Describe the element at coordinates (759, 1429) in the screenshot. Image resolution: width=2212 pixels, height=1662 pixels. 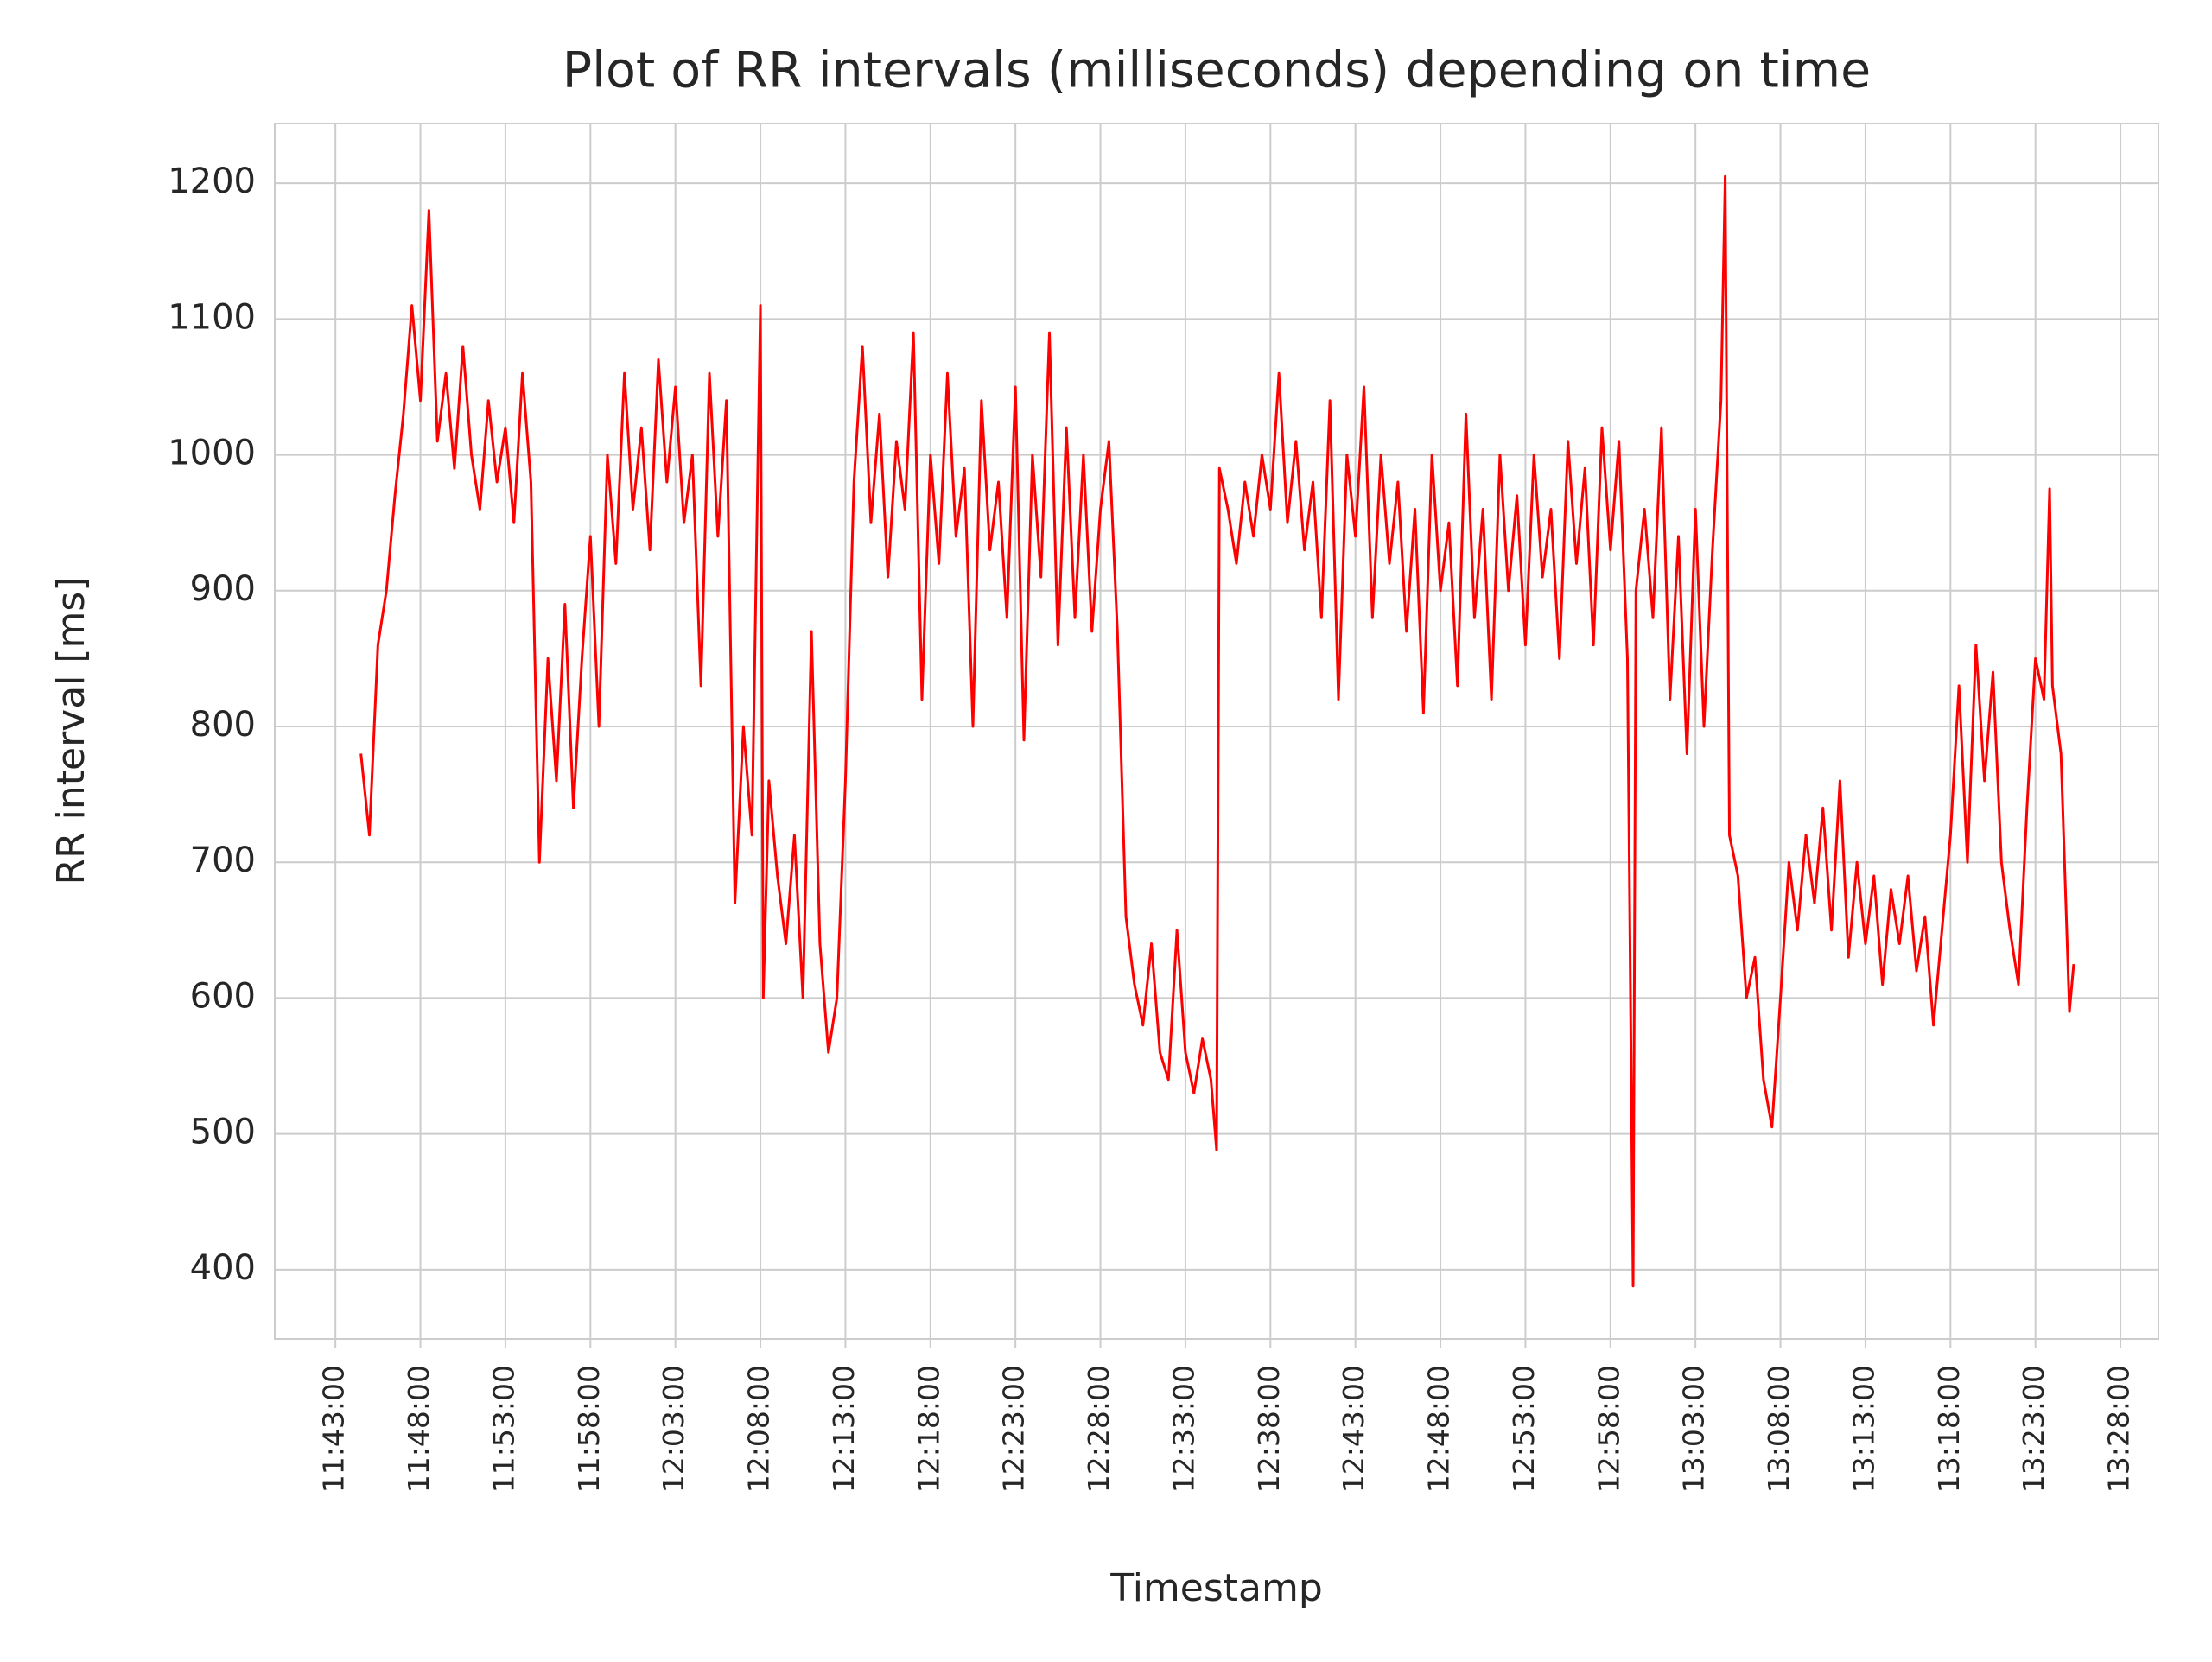
I see `x-tick-label: 12:08:00` at that location.